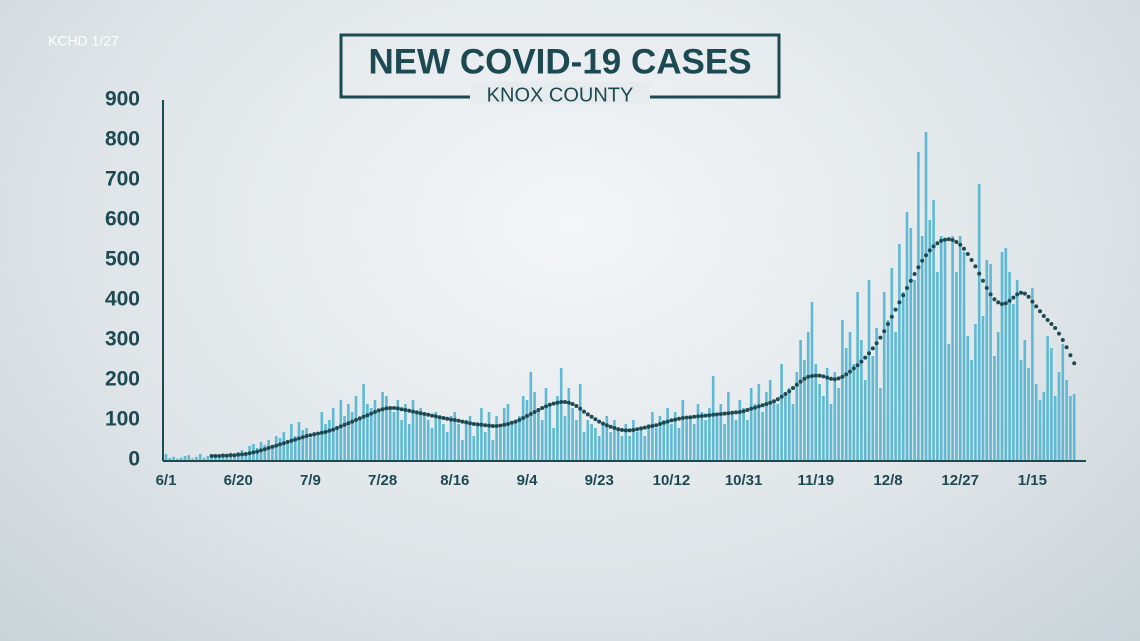  Describe the element at coordinates (122, 299) in the screenshot. I see `y-tick-label: 400` at that location.